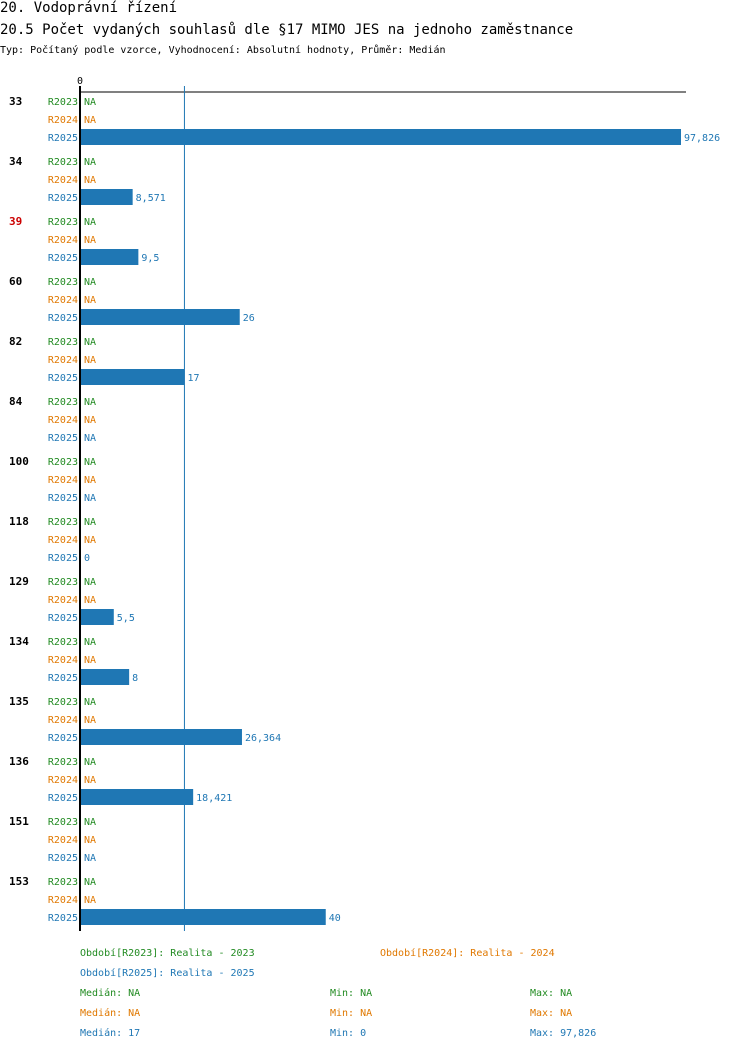 Image resolution: width=750 pixels, height=1052 pixels. What do you see at coordinates (19, 641) in the screenshot?
I see `group-label: 134` at bounding box center [19, 641].